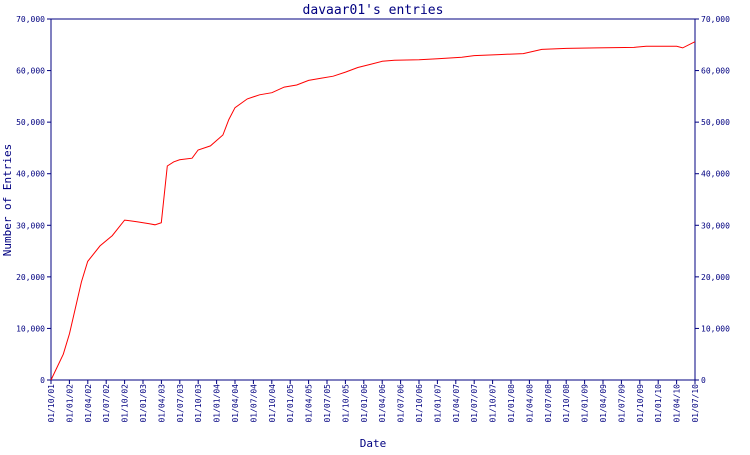 The width and height of the screenshot is (750, 455). Describe the element at coordinates (548, 403) in the screenshot. I see `x-tick-label: 01/07/08` at that location.